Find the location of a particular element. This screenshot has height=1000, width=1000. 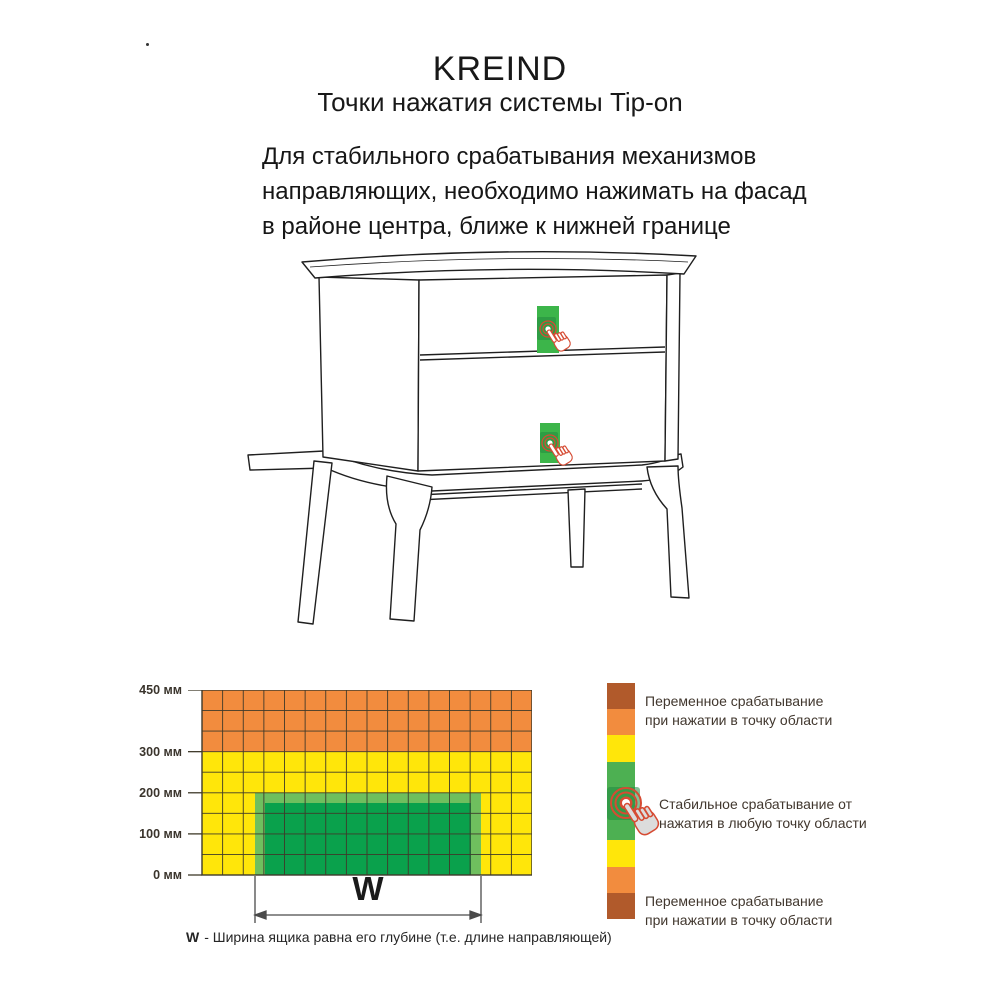

legend-entry-line: нажатия в любую точку области is located at coordinates (763, 823).